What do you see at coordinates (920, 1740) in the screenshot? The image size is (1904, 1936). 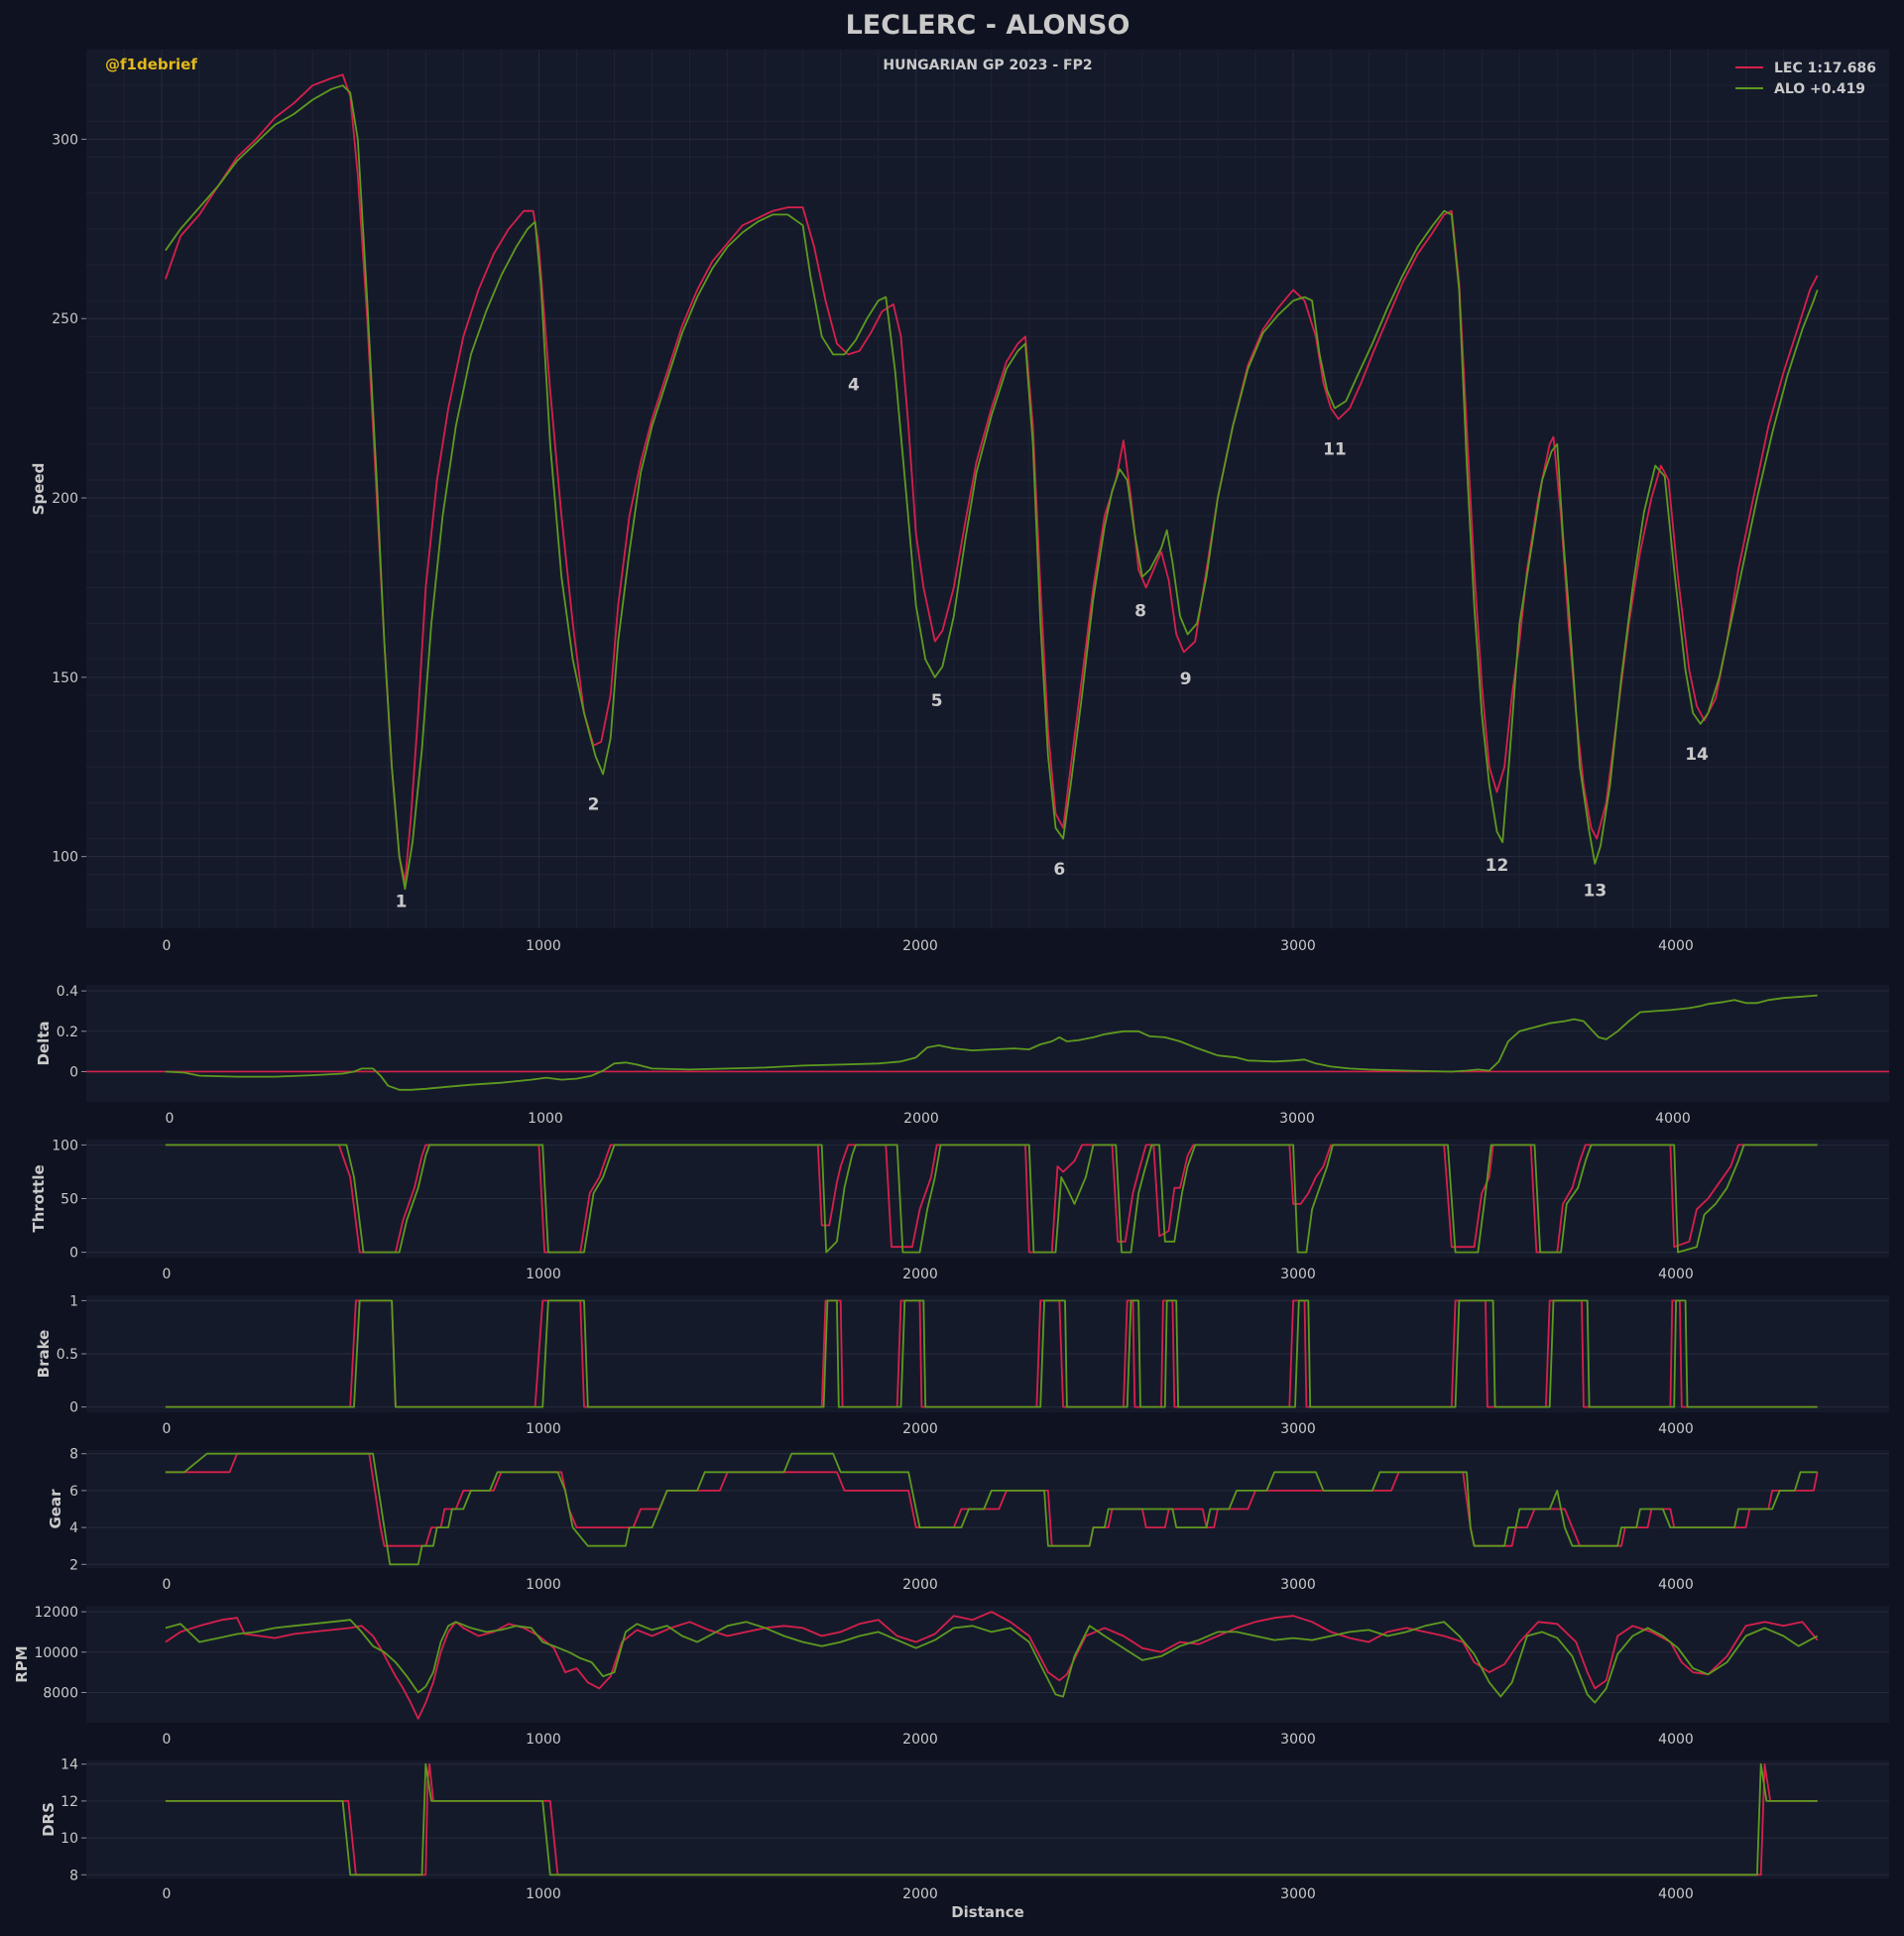 I see `rpm-x-tick-label: 2000` at bounding box center [920, 1740].